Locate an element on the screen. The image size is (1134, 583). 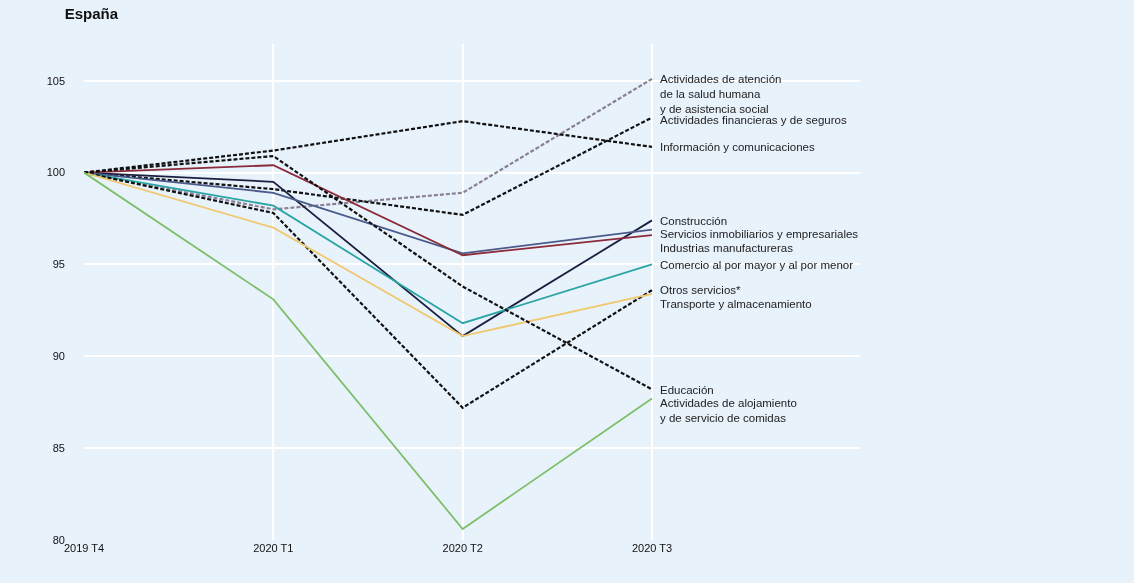
series-label: Otros servicios* is located at coordinates (701, 290).